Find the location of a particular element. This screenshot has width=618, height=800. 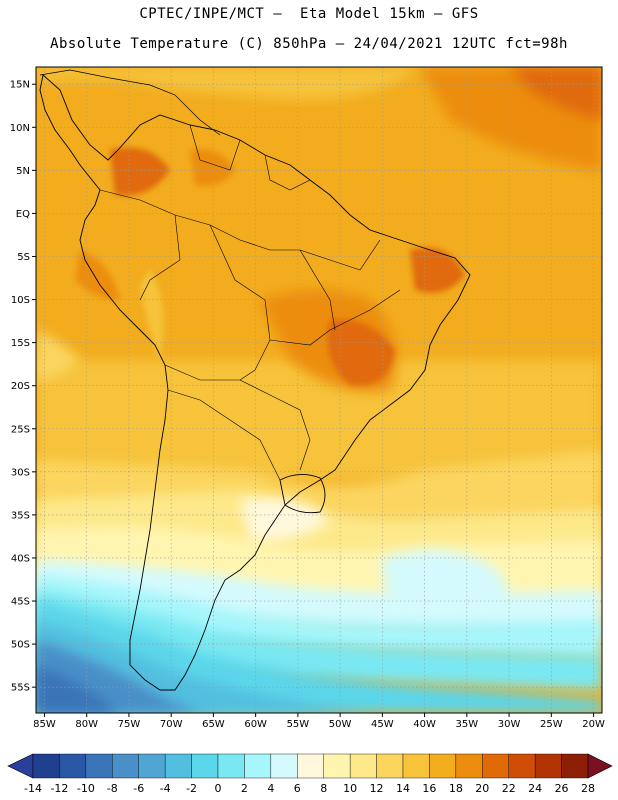

lat-tick-label: 45S is located at coordinates (20, 602).